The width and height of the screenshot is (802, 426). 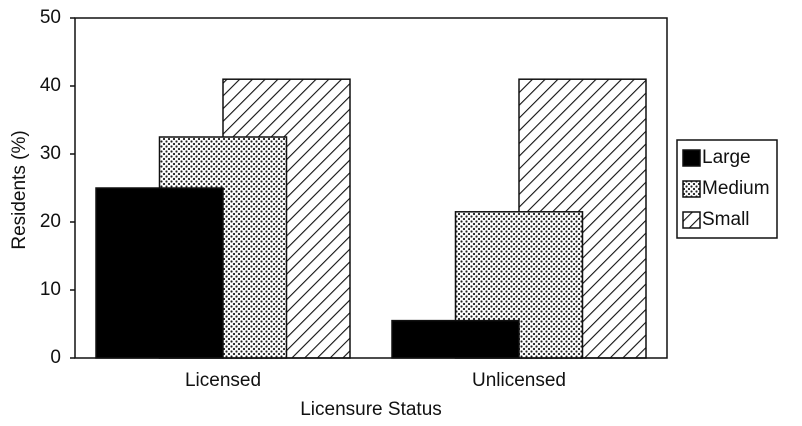 I want to click on x-tick-label: Unlicensed, so click(x=519, y=380).